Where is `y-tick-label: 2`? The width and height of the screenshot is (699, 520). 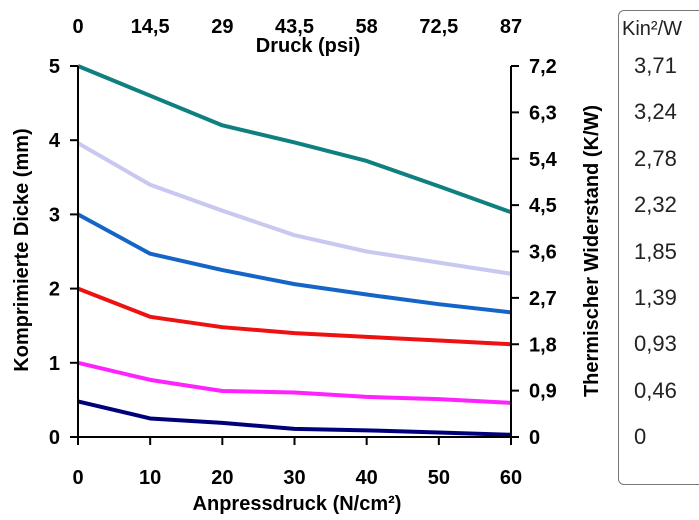 y-tick-label: 2 is located at coordinates (54, 290).